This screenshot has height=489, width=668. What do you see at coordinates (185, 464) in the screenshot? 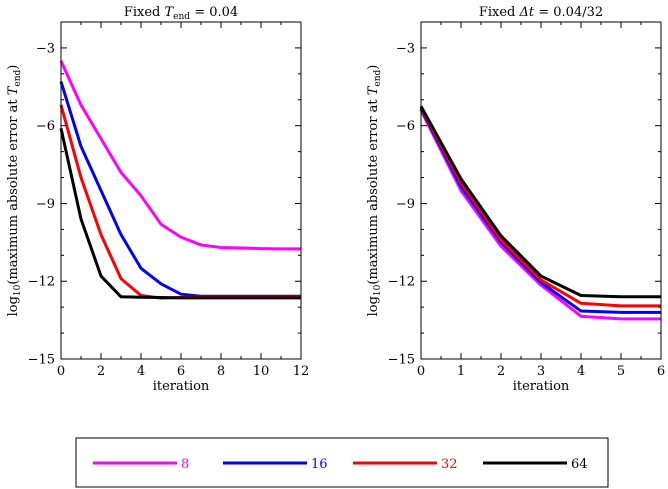
I see `legend-label-8: 8` at bounding box center [185, 464].